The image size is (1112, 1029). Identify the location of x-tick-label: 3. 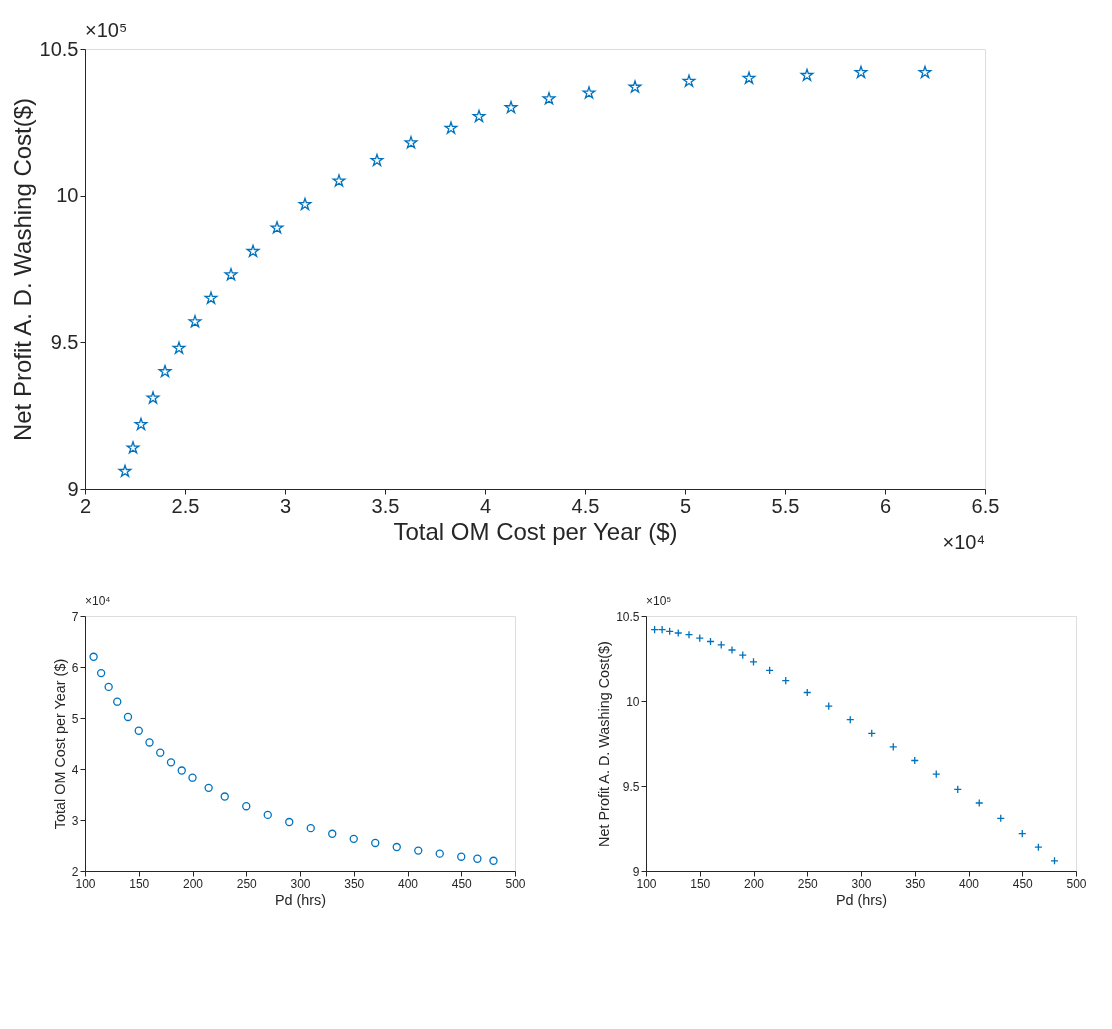
(285, 505).